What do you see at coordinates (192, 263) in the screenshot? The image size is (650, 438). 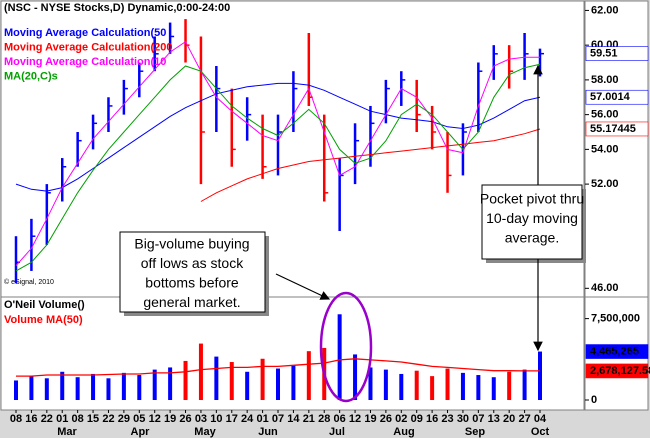 I see `annotation-text: off lows as stock` at bounding box center [192, 263].